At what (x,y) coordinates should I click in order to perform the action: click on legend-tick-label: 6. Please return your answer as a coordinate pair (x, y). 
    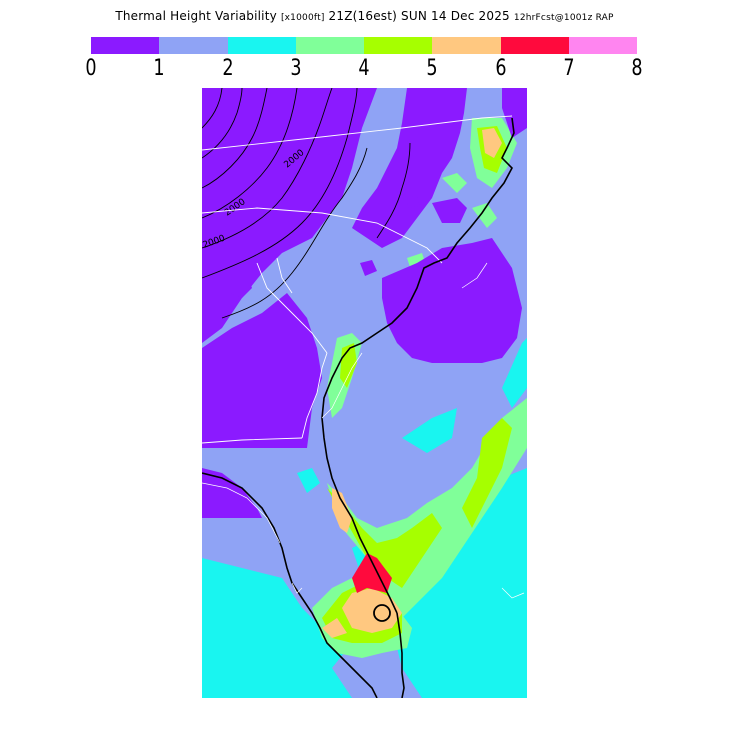
    Looking at the image, I should click on (500, 68).